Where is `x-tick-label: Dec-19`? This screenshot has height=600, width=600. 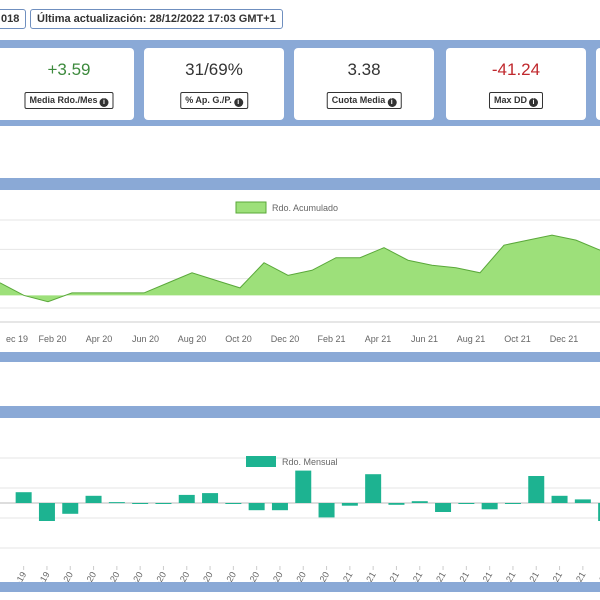
x-tick-label: Dec-19 is located at coordinates (40, 576).